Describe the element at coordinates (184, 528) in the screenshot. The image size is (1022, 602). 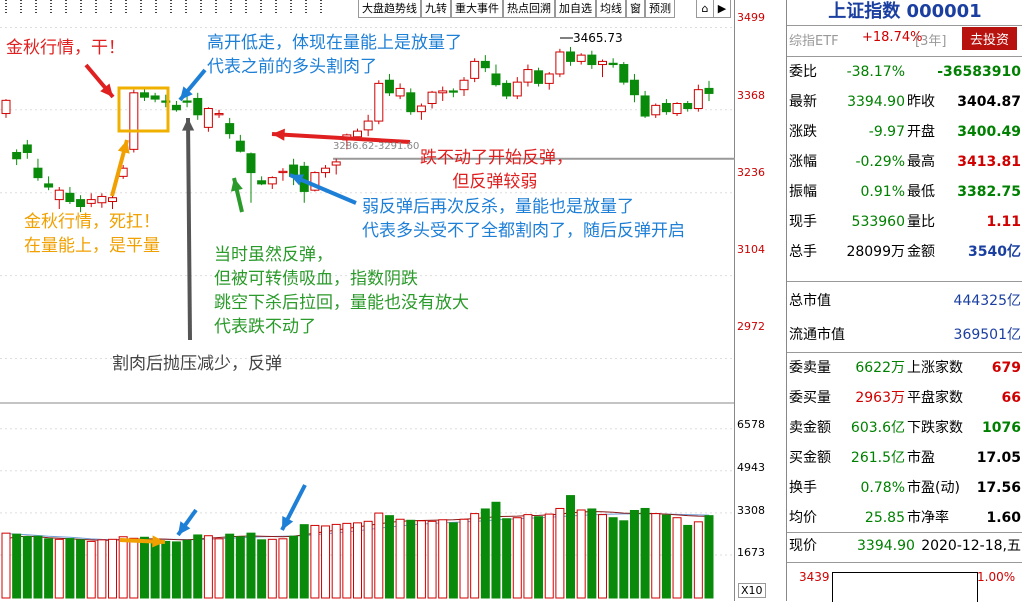
I see `arrow-blue-vol1-head` at that location.